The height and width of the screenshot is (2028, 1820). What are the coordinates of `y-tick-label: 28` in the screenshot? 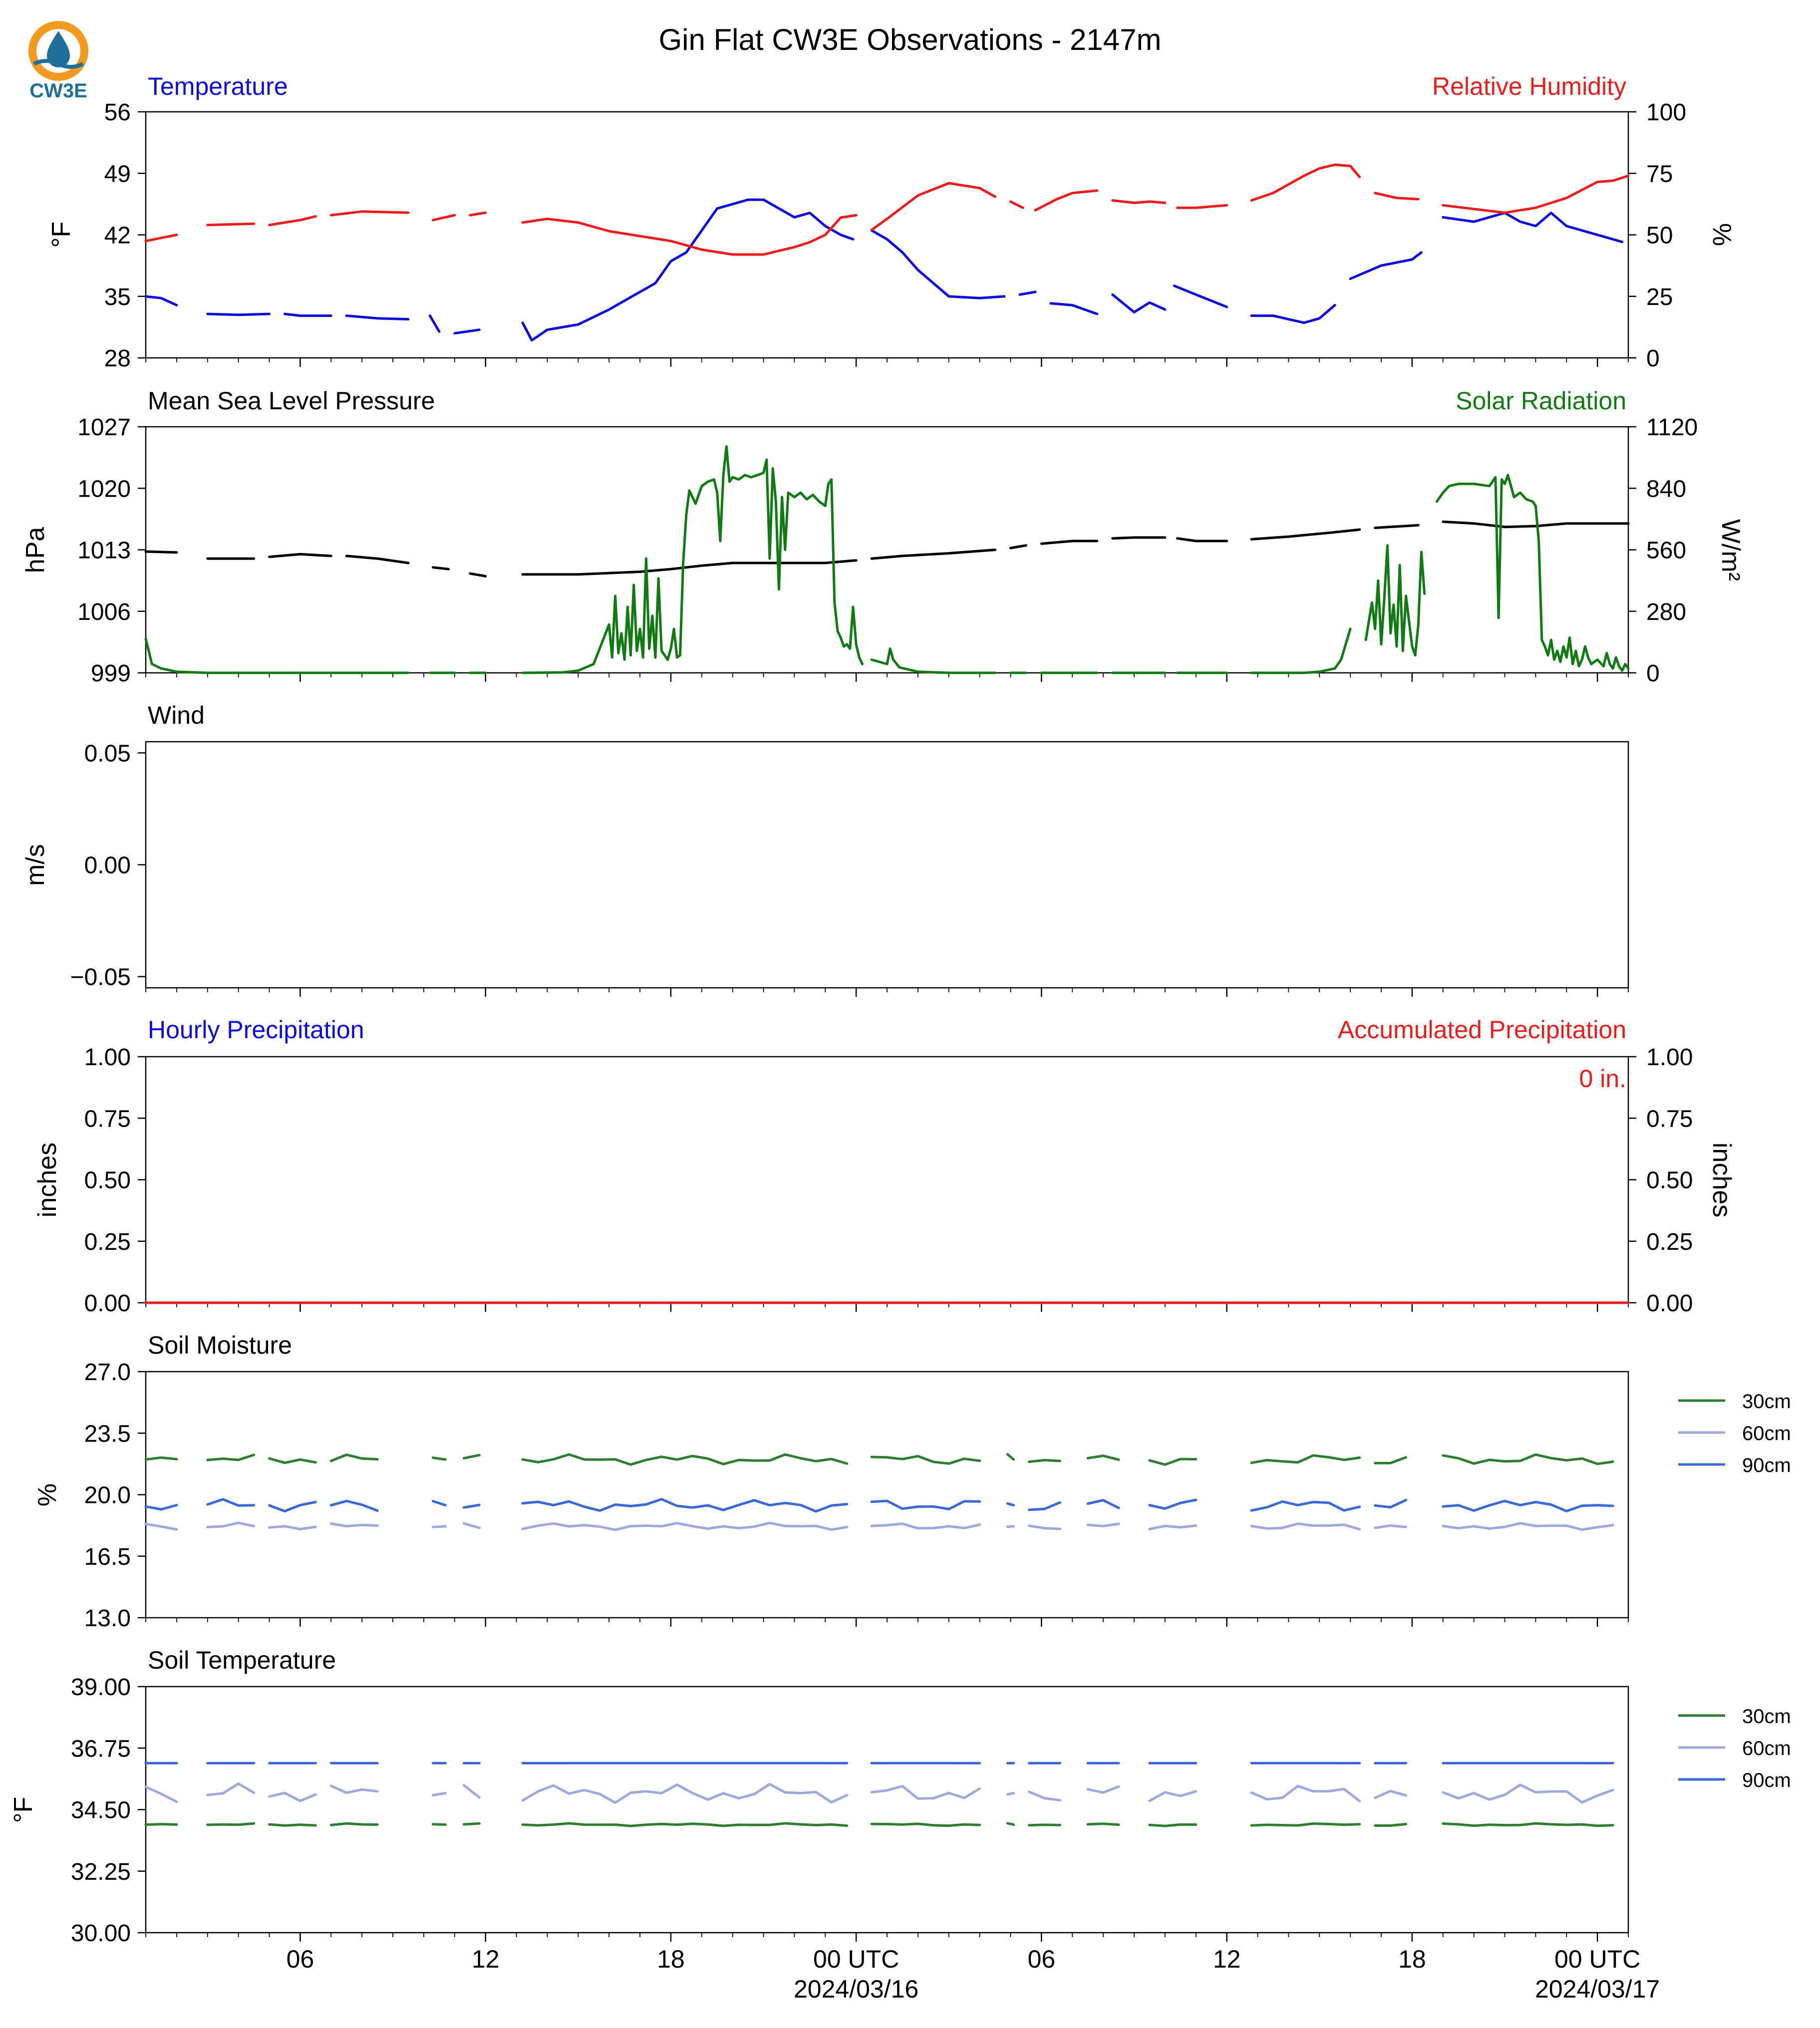 It's located at (117, 358).